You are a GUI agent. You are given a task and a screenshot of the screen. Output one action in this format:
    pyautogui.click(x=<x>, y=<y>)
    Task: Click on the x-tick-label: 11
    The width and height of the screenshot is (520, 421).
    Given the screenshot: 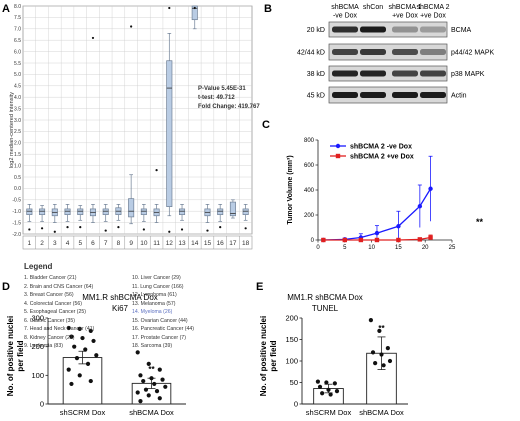 What is the action you would take?
    pyautogui.click(x=156, y=243)
    